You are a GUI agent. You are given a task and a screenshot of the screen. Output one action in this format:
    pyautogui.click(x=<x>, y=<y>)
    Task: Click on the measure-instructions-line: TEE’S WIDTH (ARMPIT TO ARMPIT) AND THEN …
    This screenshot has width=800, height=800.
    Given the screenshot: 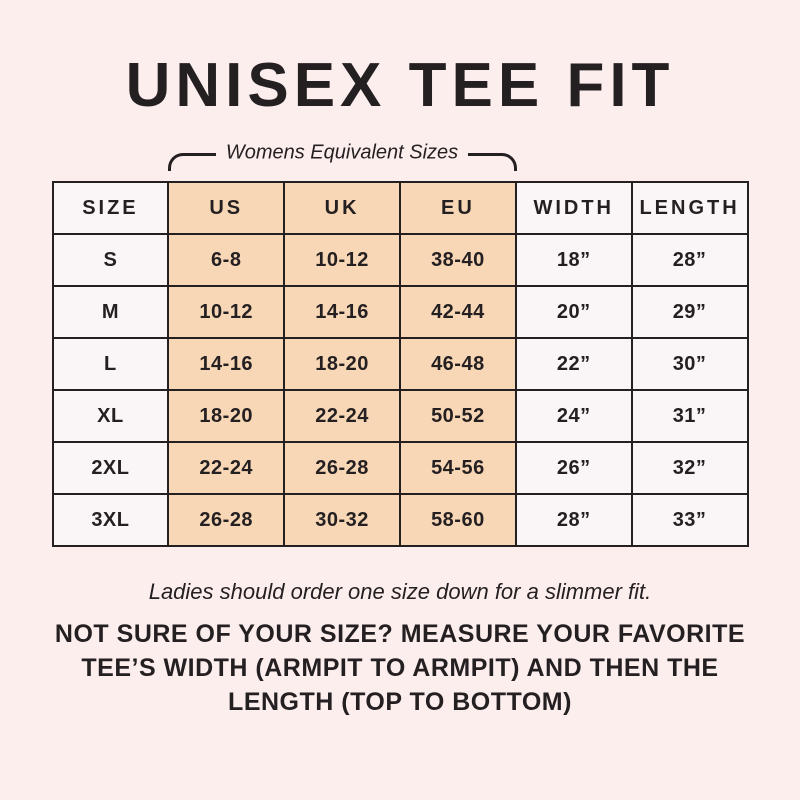 What is the action you would take?
    pyautogui.click(x=400, y=668)
    